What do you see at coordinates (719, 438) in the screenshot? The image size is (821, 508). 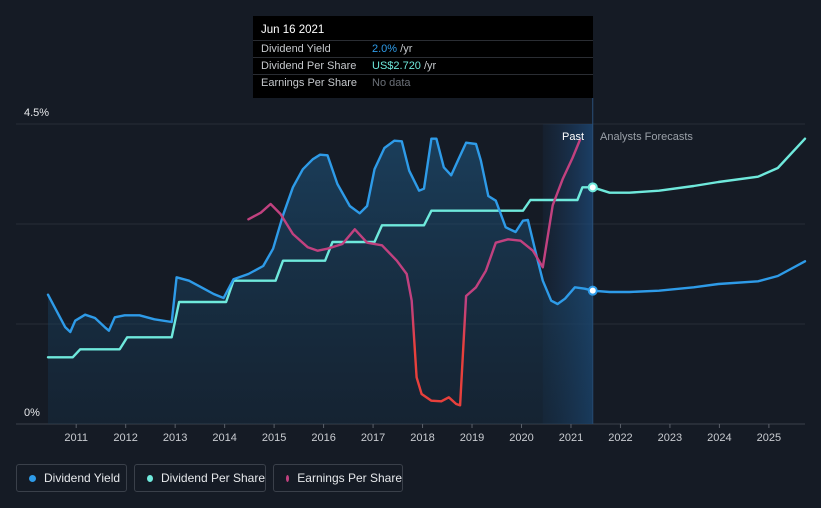 I see `x-tick-label: 2024` at bounding box center [719, 438].